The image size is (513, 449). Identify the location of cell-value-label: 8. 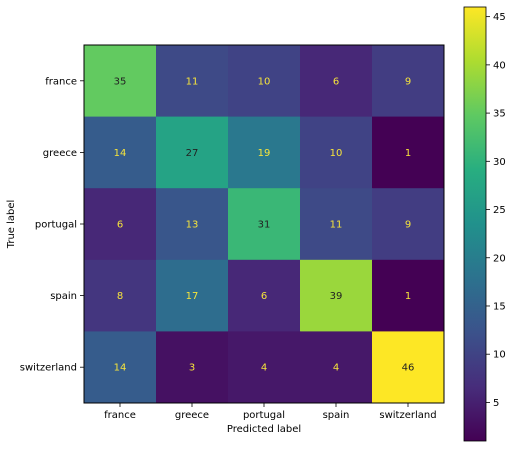
(120, 296).